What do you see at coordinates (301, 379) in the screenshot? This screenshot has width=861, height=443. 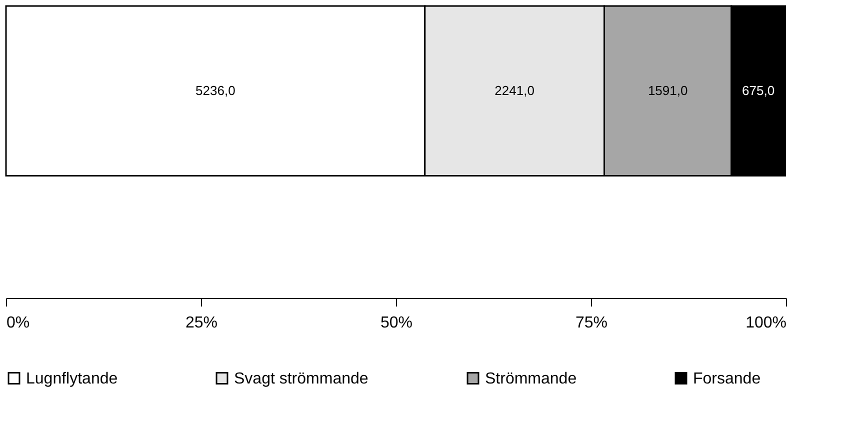 I see `legend-label: Svagt strömmande` at bounding box center [301, 379].